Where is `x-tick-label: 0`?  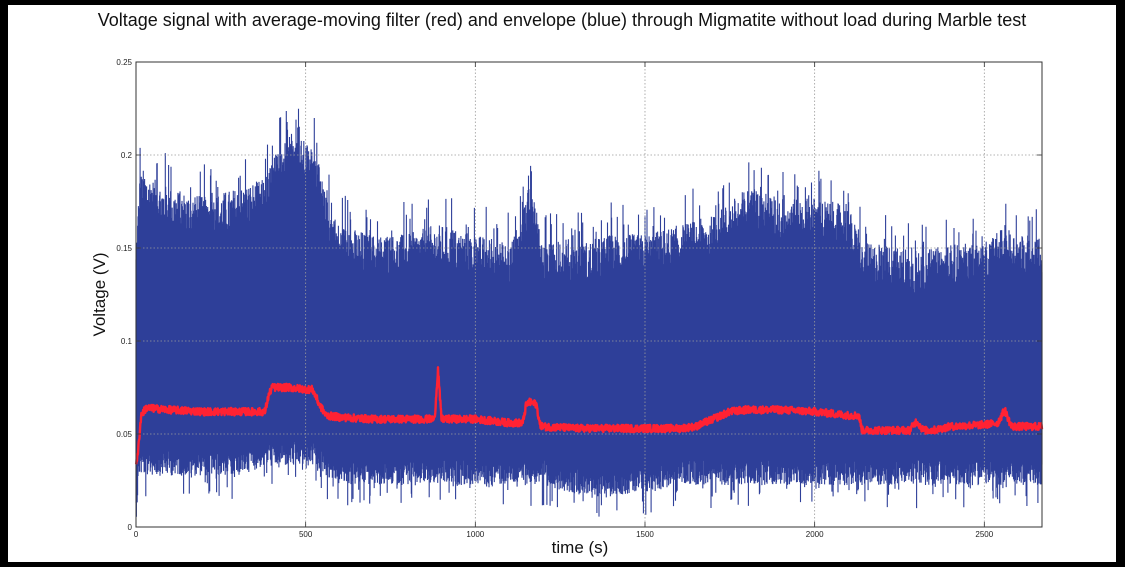 x-tick-label: 0 is located at coordinates (136, 534).